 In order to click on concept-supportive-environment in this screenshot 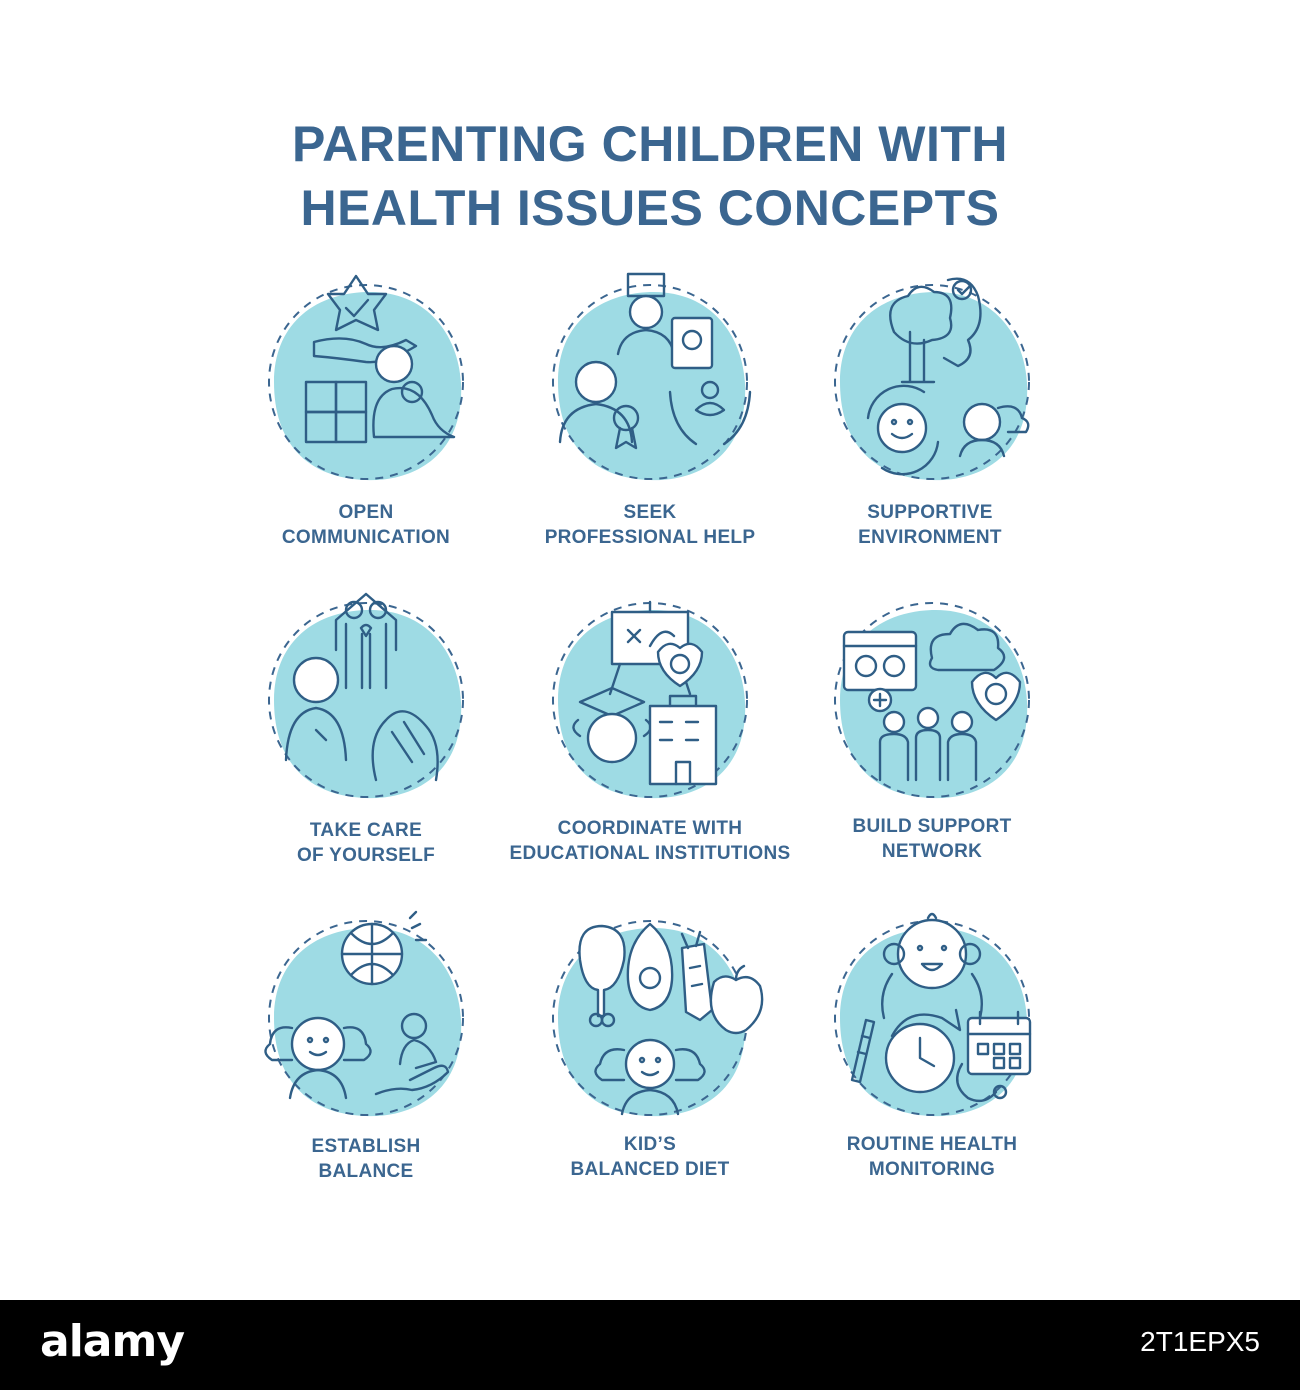, I will do `click(932, 382)`.